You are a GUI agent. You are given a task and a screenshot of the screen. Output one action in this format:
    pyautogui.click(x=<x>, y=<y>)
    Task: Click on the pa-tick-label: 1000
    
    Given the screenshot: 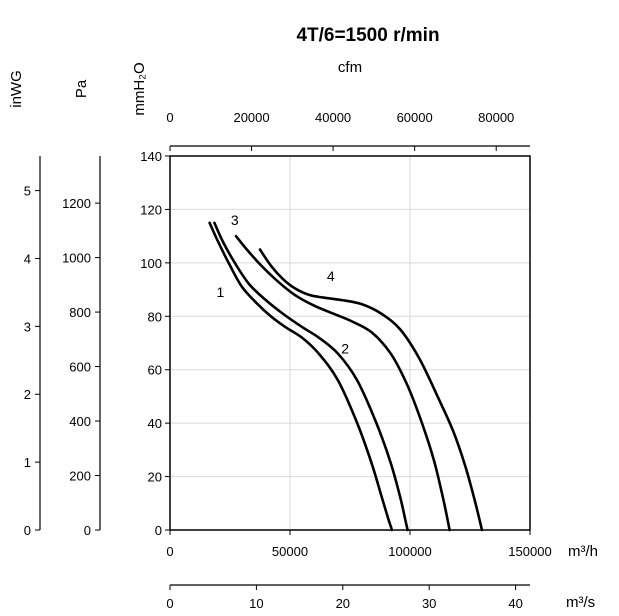 What is the action you would take?
    pyautogui.click(x=76, y=258)
    